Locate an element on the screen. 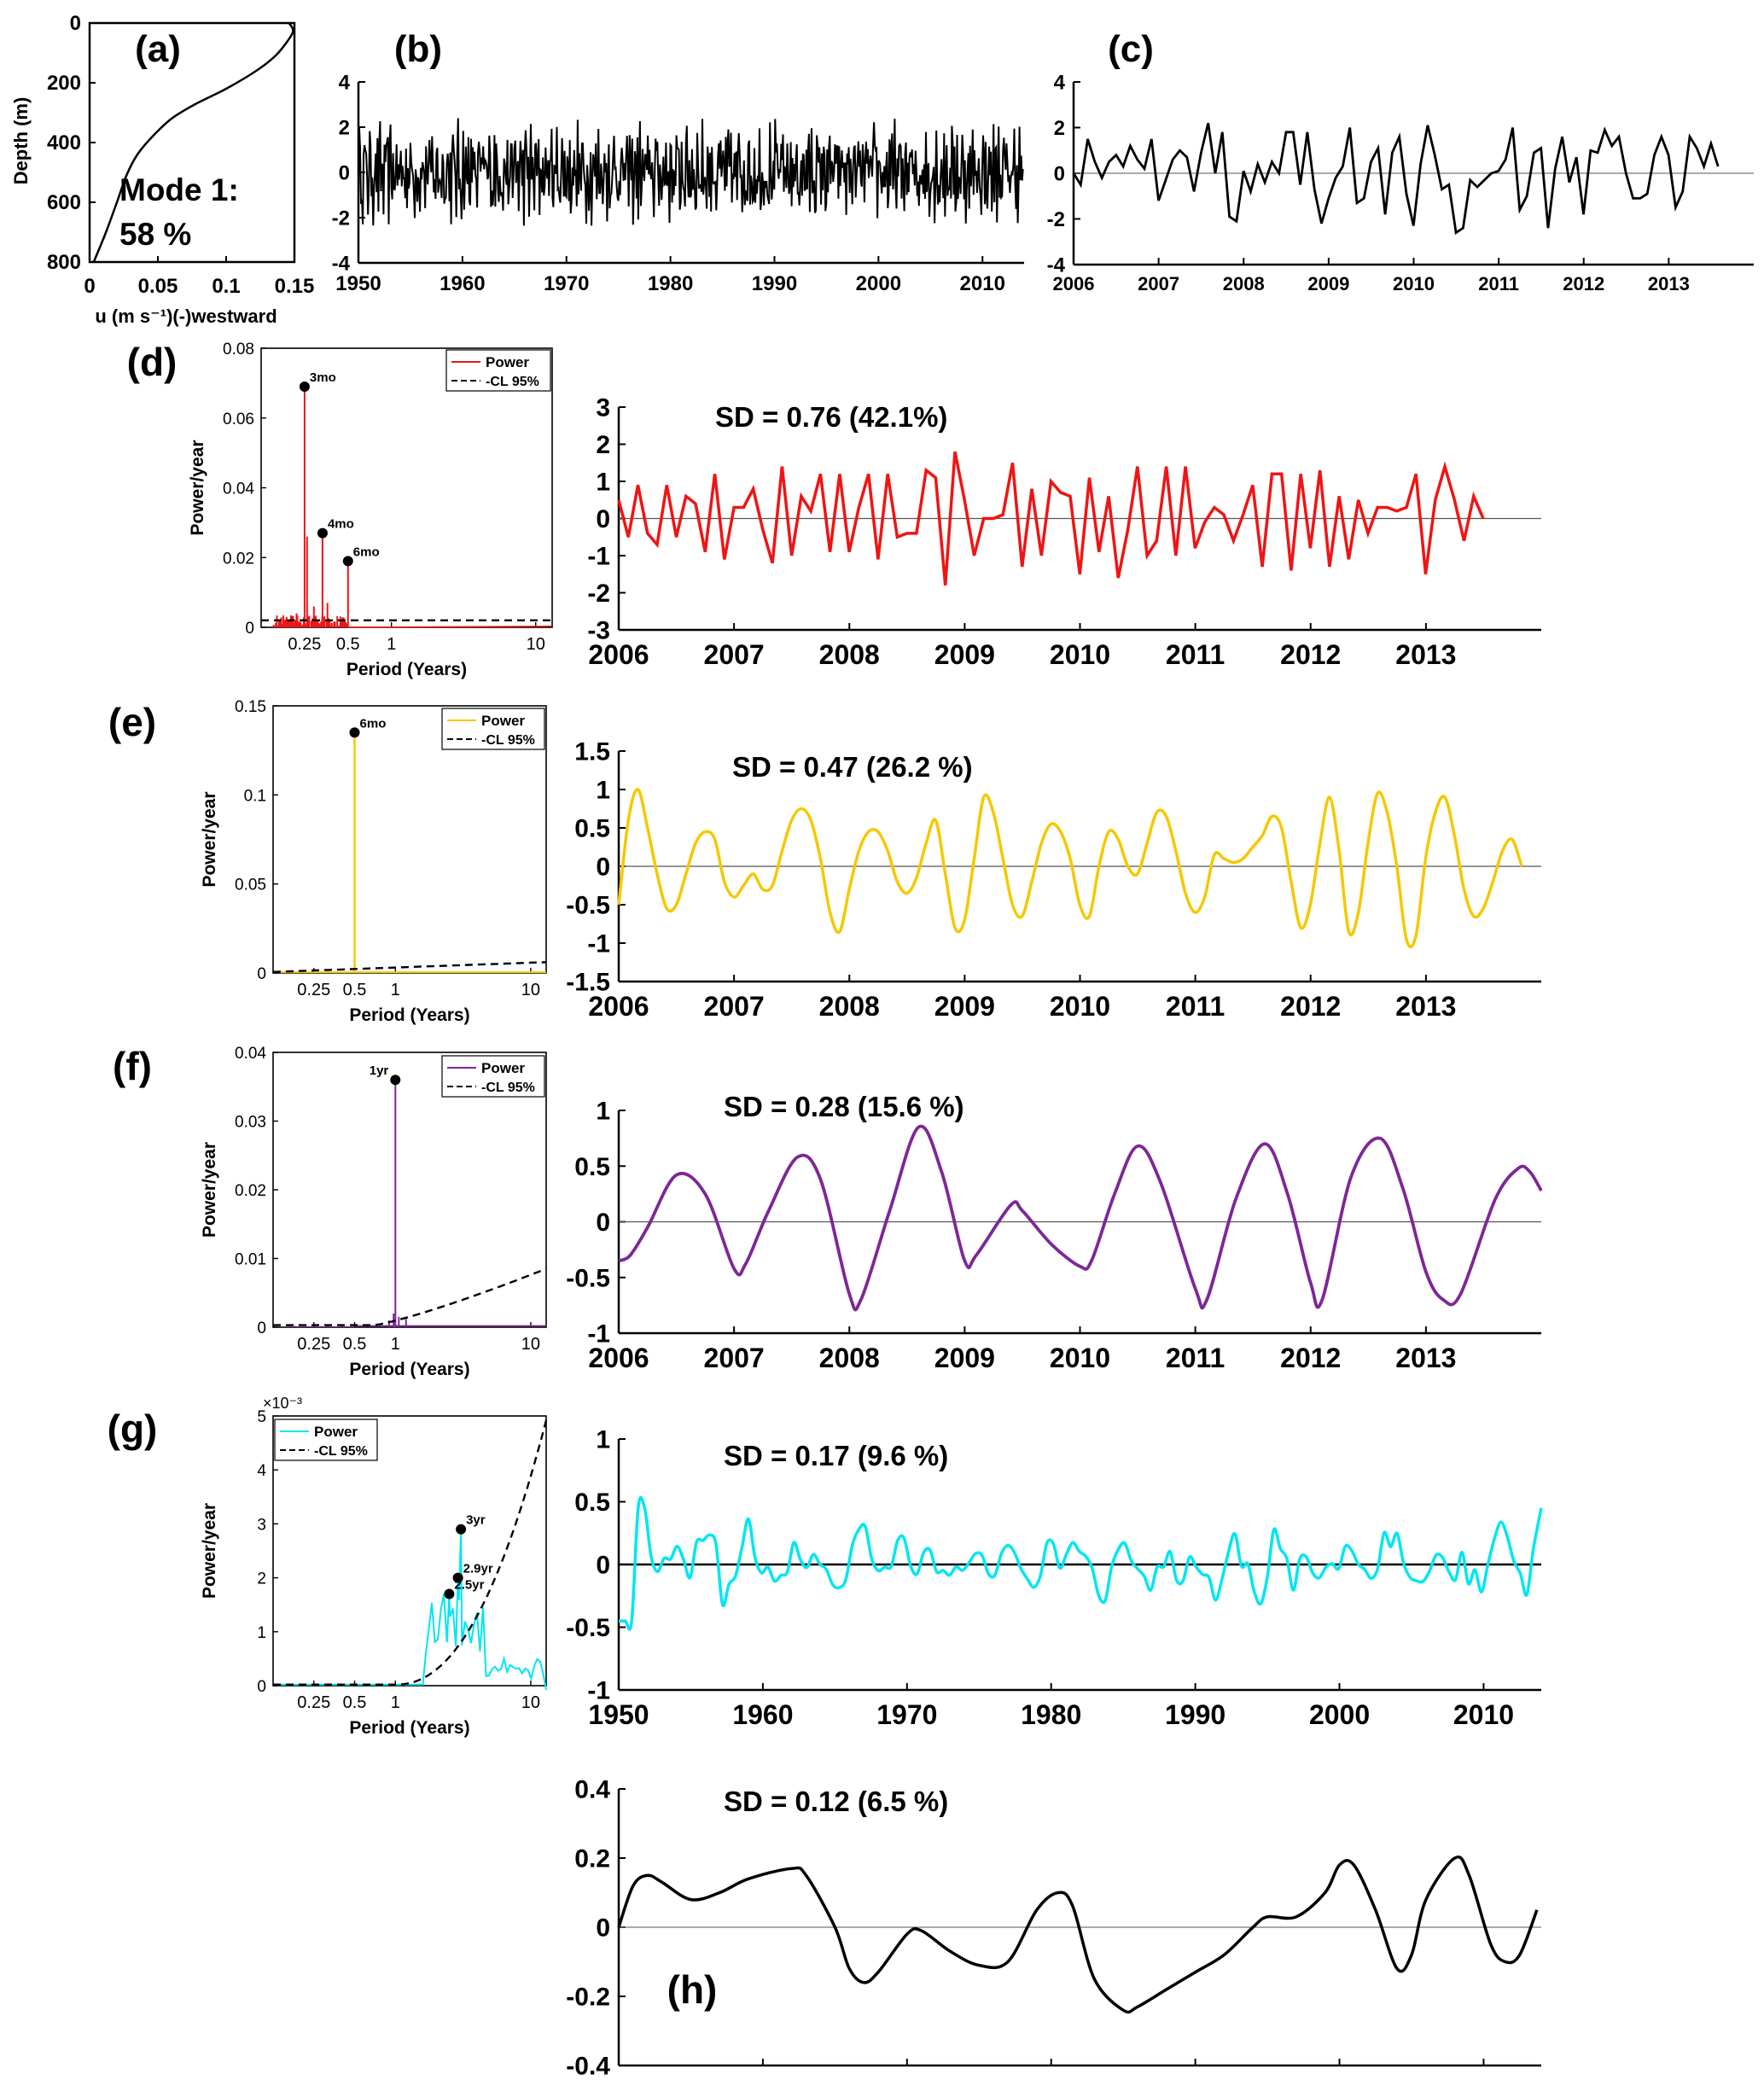 The height and width of the screenshot is (2080, 1764). sd-label: SD = 0.12 (6.5 %) is located at coordinates (836, 1801).